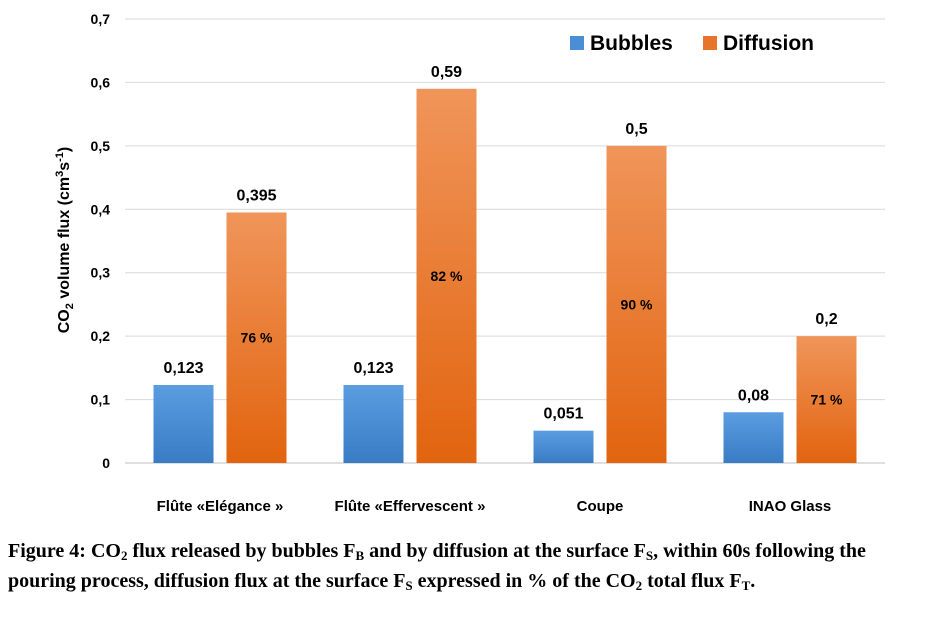 The width and height of the screenshot is (926, 631). What do you see at coordinates (790, 506) in the screenshot?
I see `x-tick-label: INAO Glass` at bounding box center [790, 506].